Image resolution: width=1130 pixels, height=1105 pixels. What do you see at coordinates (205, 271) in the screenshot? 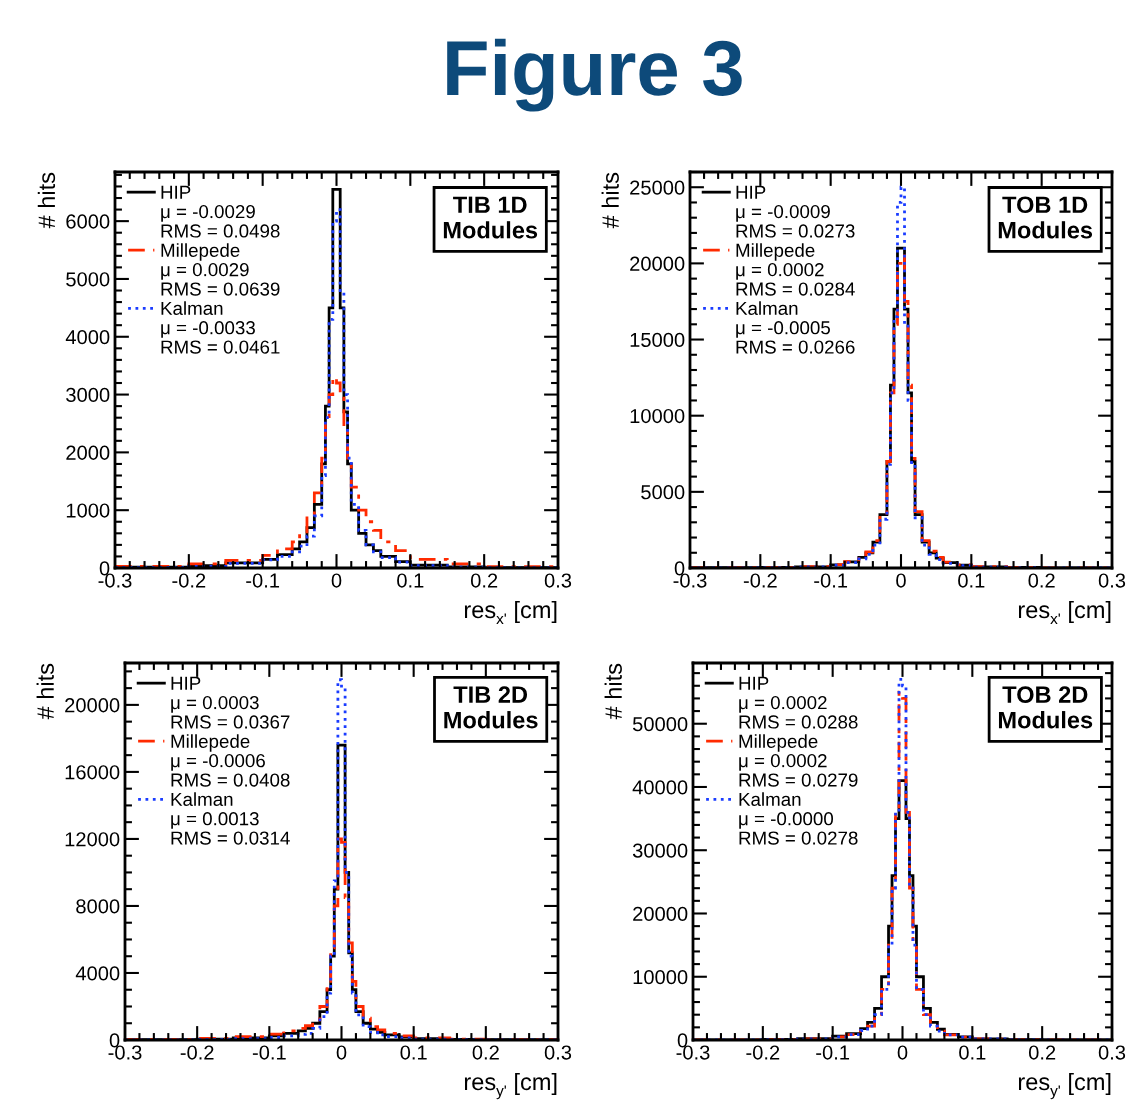
I see `annotation: μ = 0.0029` at bounding box center [205, 271].